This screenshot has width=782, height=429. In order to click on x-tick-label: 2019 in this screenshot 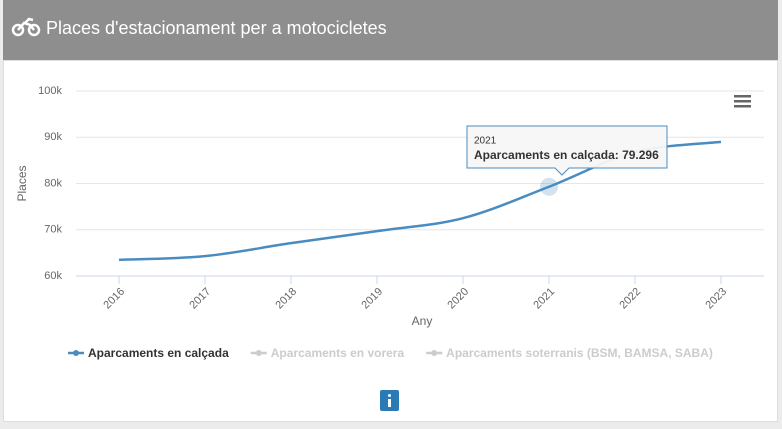, I will do `click(372, 299)`.